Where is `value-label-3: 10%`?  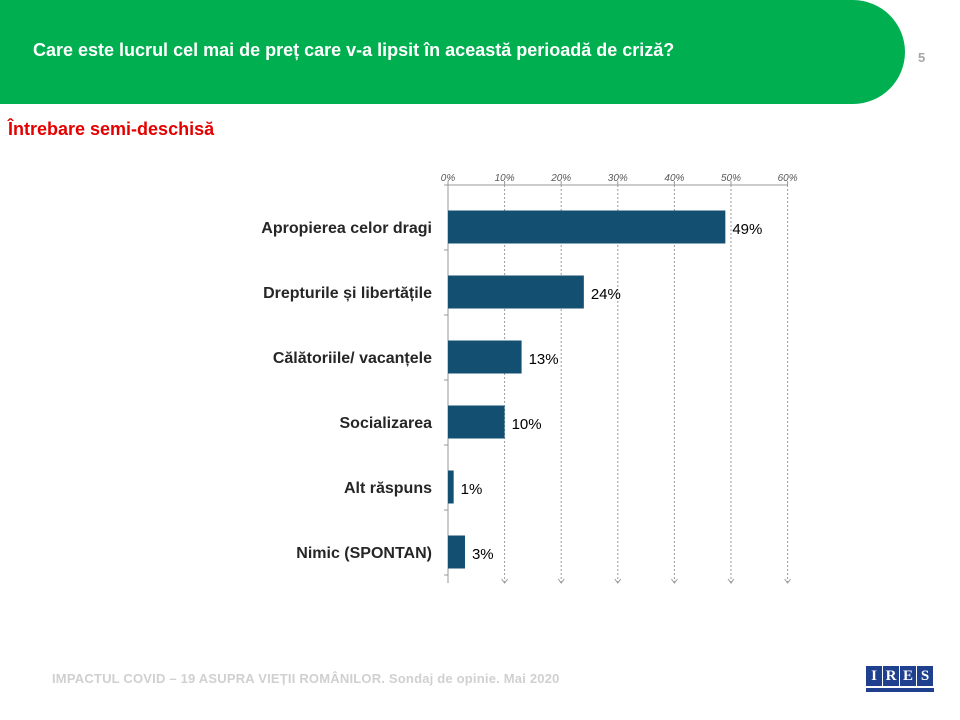
value-label-3: 10% is located at coordinates (527, 424).